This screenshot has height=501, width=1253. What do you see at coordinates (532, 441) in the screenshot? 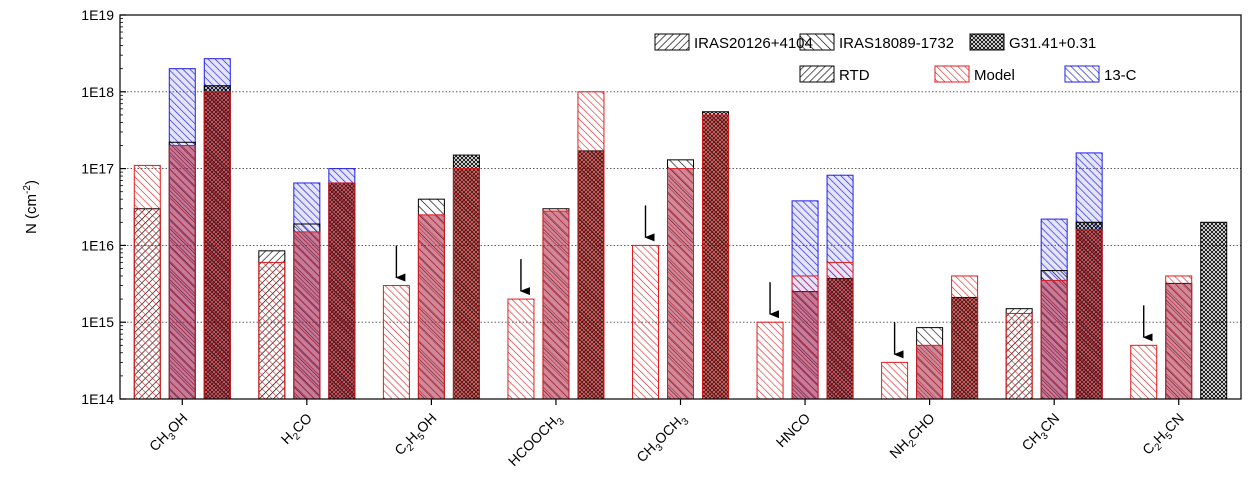
I see `category-label-part: HCOOCH` at bounding box center [532, 441].